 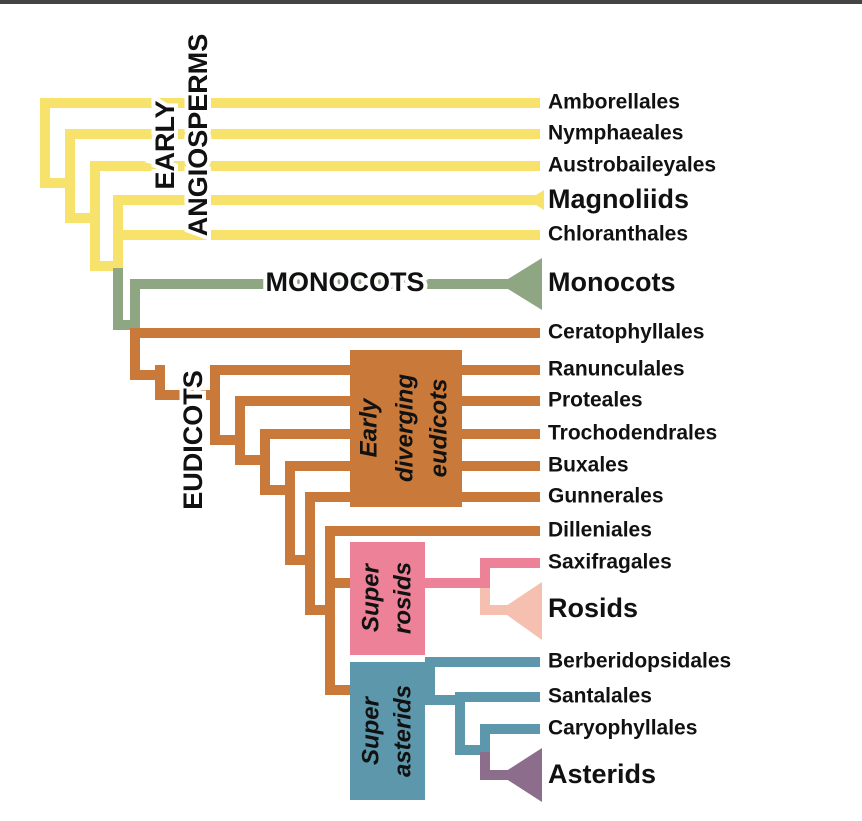 I want to click on group-label: diverging, so click(x=404, y=428).